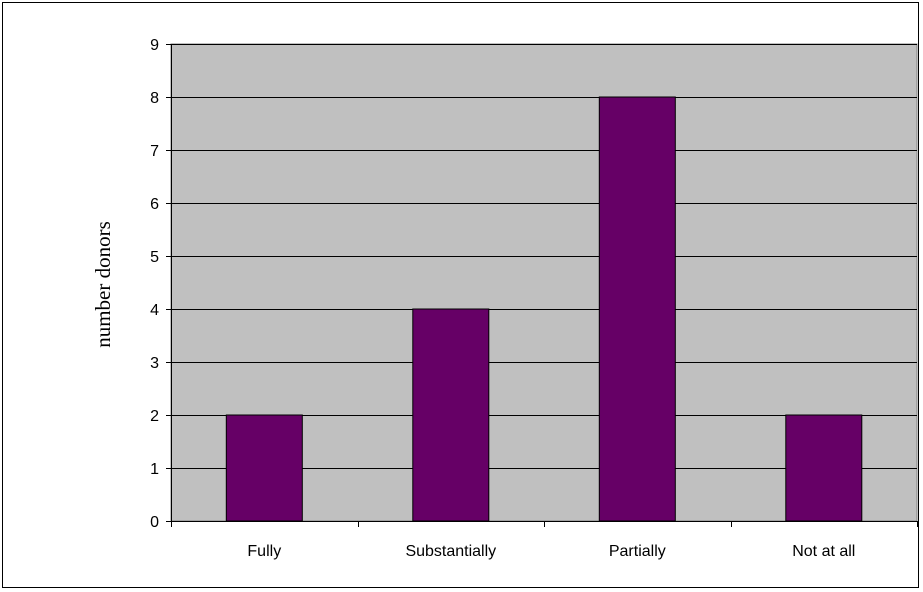  What do you see at coordinates (154, 416) in the screenshot?
I see `y-tick-label: 2` at bounding box center [154, 416].